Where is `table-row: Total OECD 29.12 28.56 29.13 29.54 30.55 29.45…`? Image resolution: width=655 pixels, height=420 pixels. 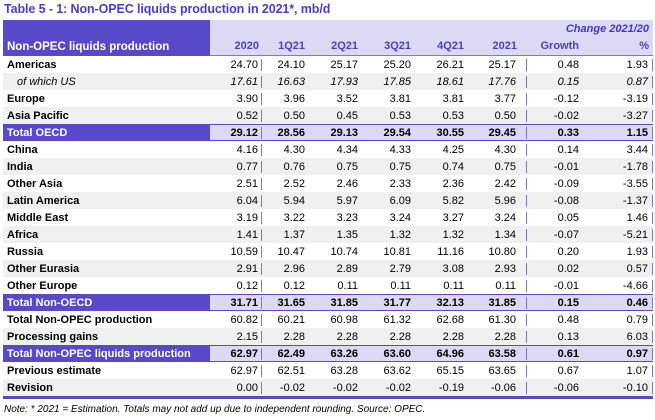
table-row: Total OECD 29.12 28.56 29.13 29.54 30.55 29.45… is located at coordinates (328, 132).